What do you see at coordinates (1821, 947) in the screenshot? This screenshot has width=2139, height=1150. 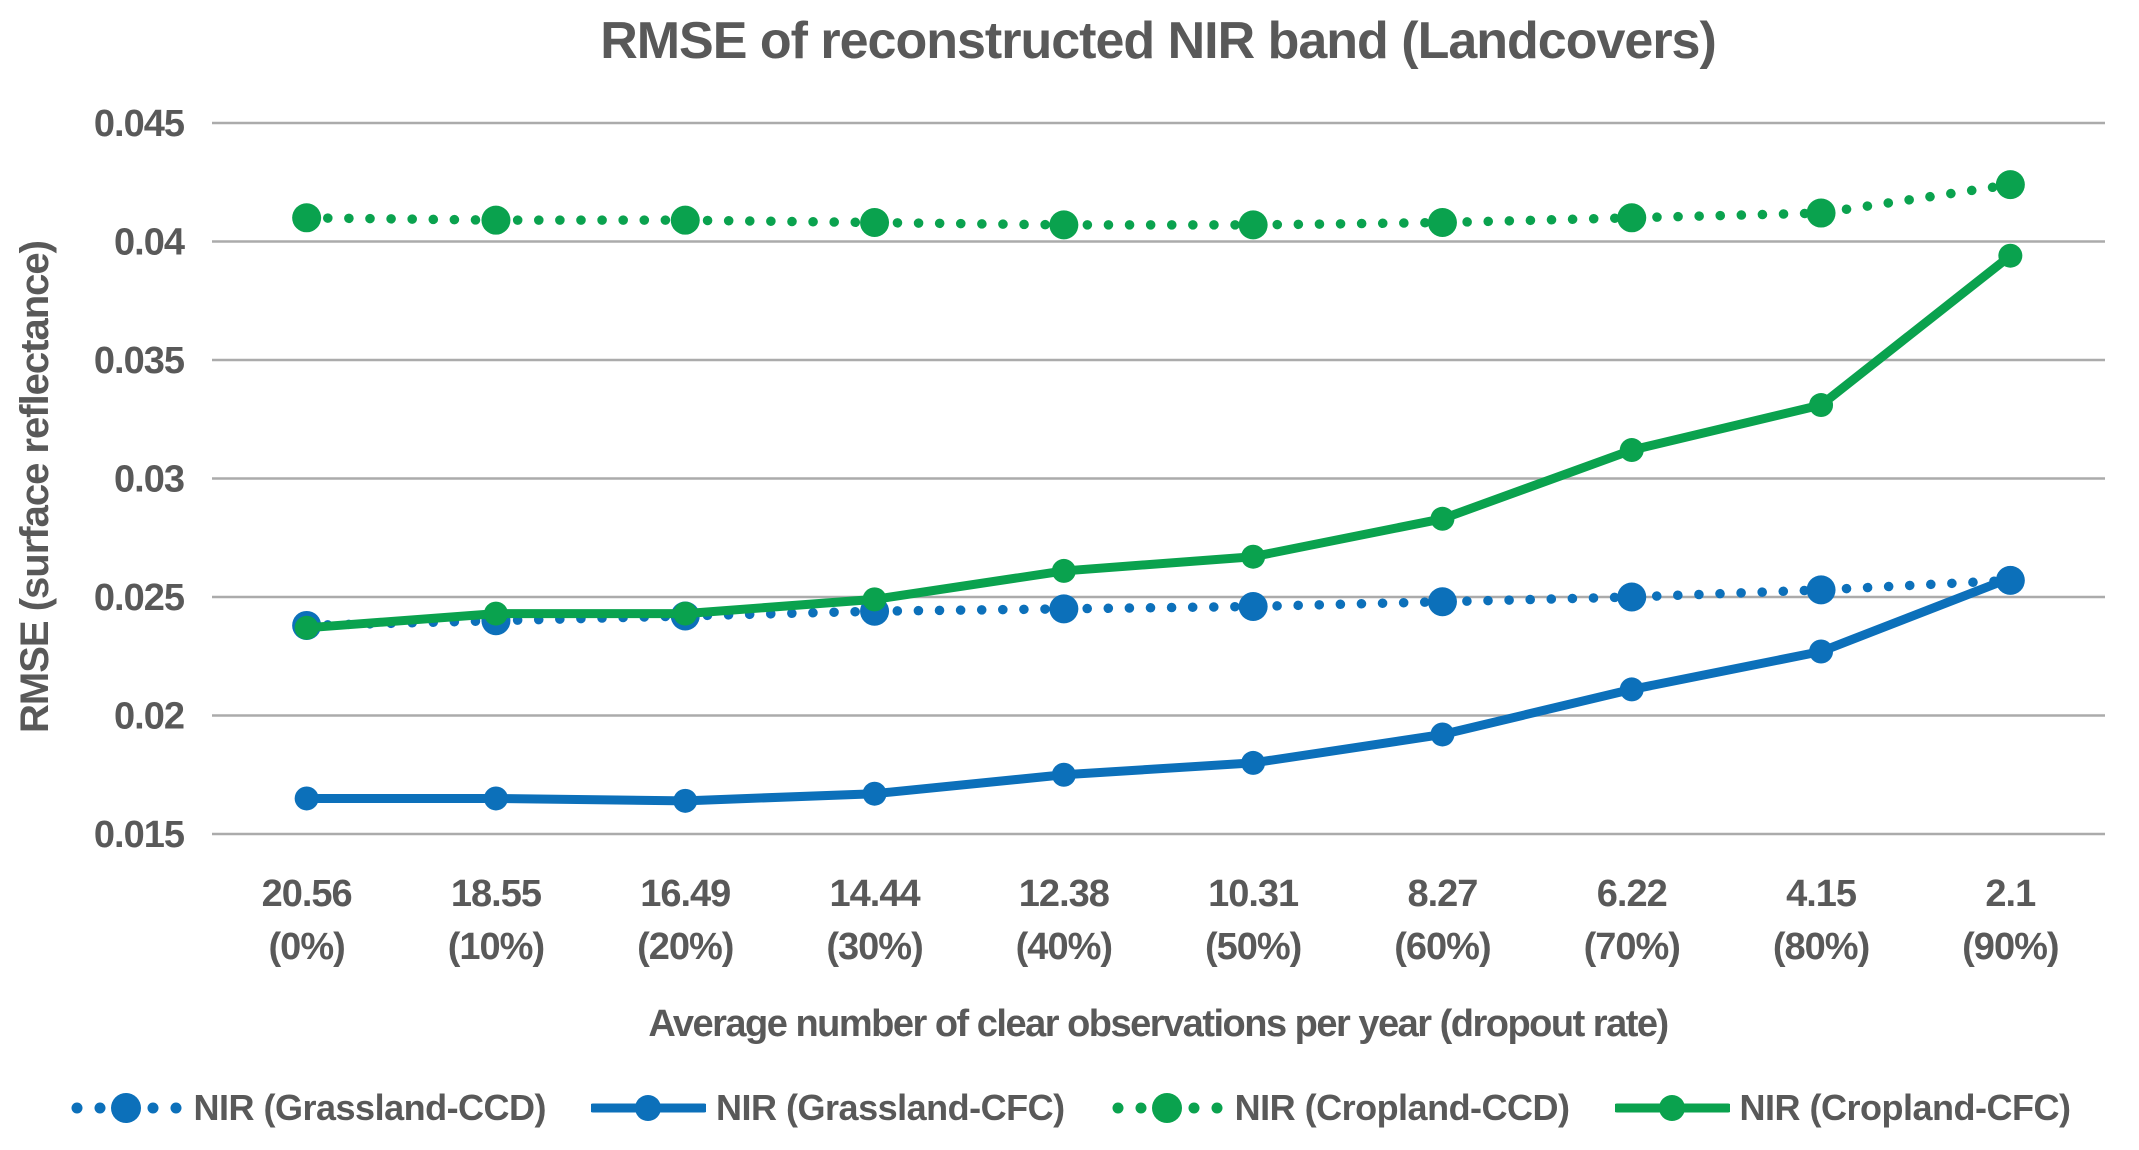 I see `x-tick-label-pct: (80%)` at bounding box center [1821, 947].